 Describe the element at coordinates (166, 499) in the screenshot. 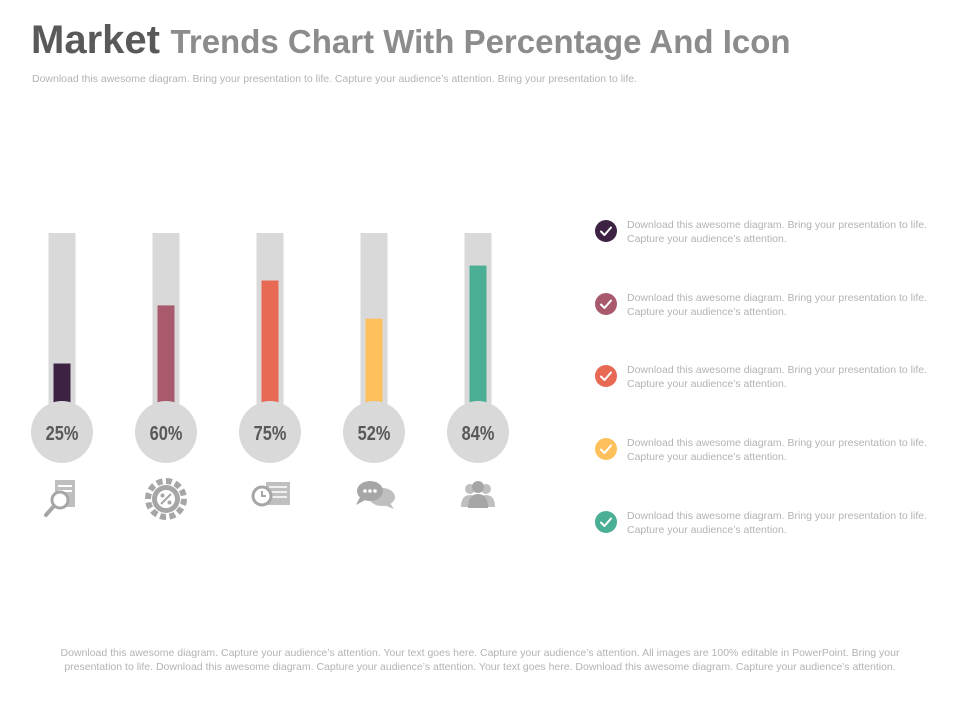

I see `gear-percent-icon` at that location.